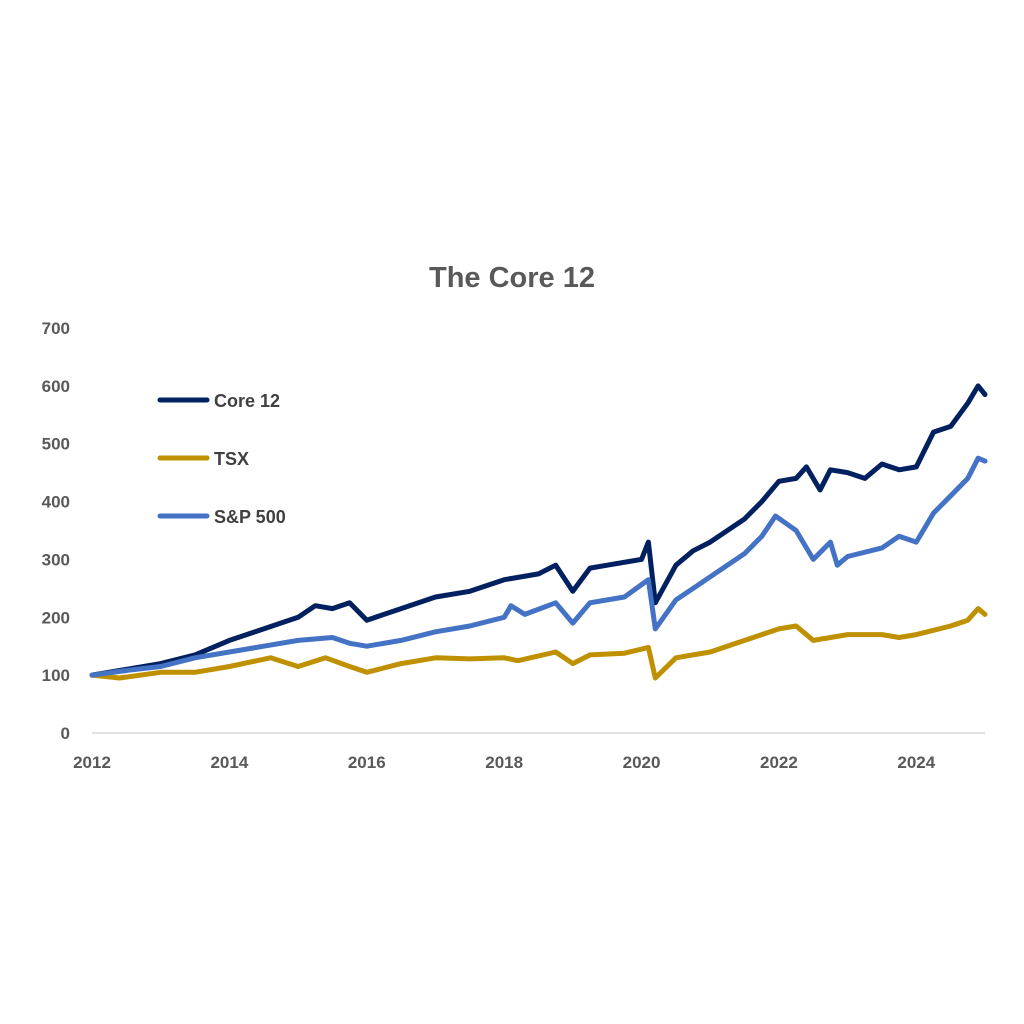 This screenshot has height=1024, width=1024. What do you see at coordinates (65, 733) in the screenshot?
I see `y-tick-label: 0` at bounding box center [65, 733].